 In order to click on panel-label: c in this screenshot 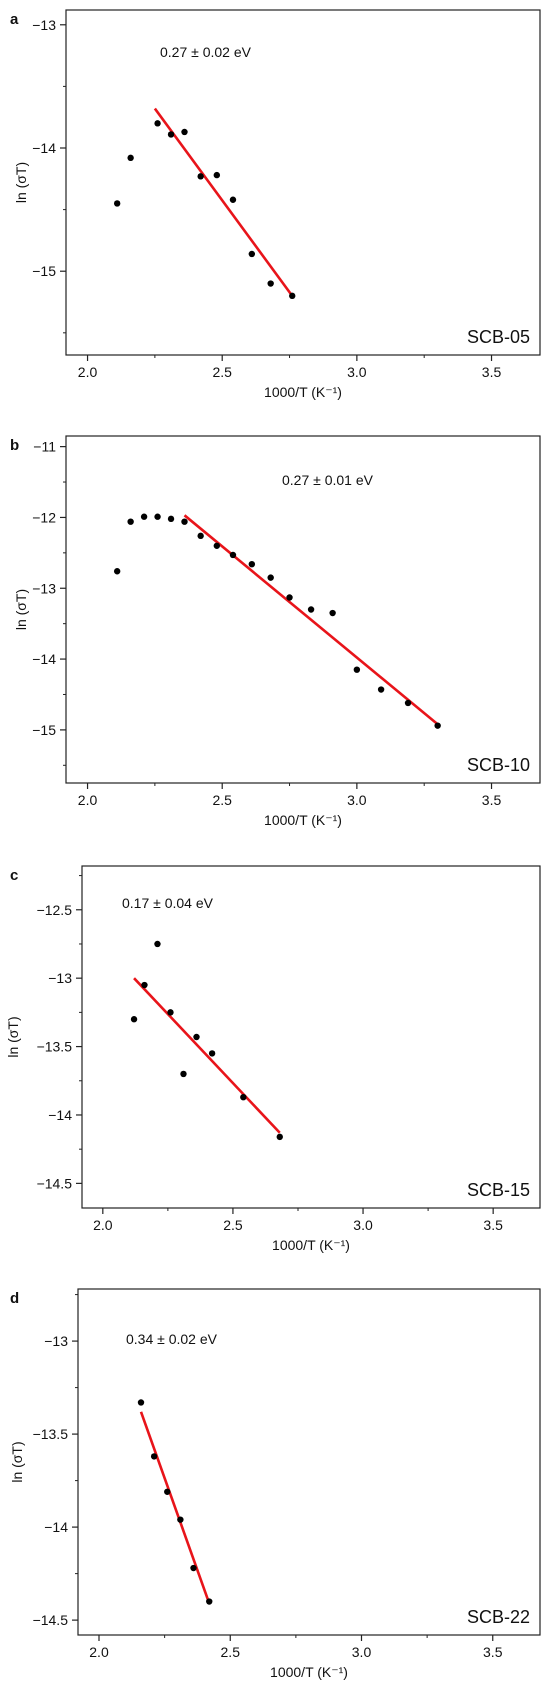, I will do `click(14, 875)`.